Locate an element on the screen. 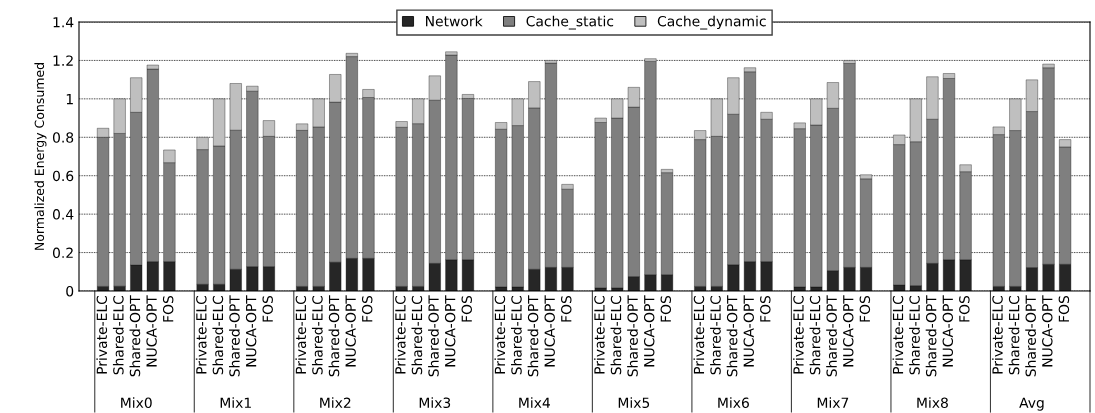 Image resolution: width=1095 pixels, height=413 pixels. text: Mix6 is located at coordinates (733, 403).